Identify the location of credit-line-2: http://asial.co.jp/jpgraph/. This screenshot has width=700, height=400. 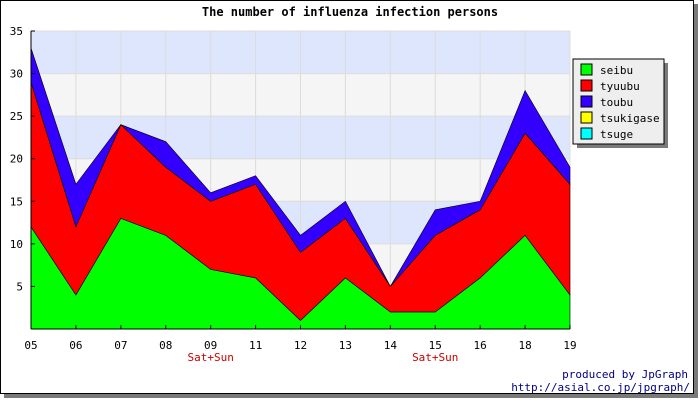
(600, 387).